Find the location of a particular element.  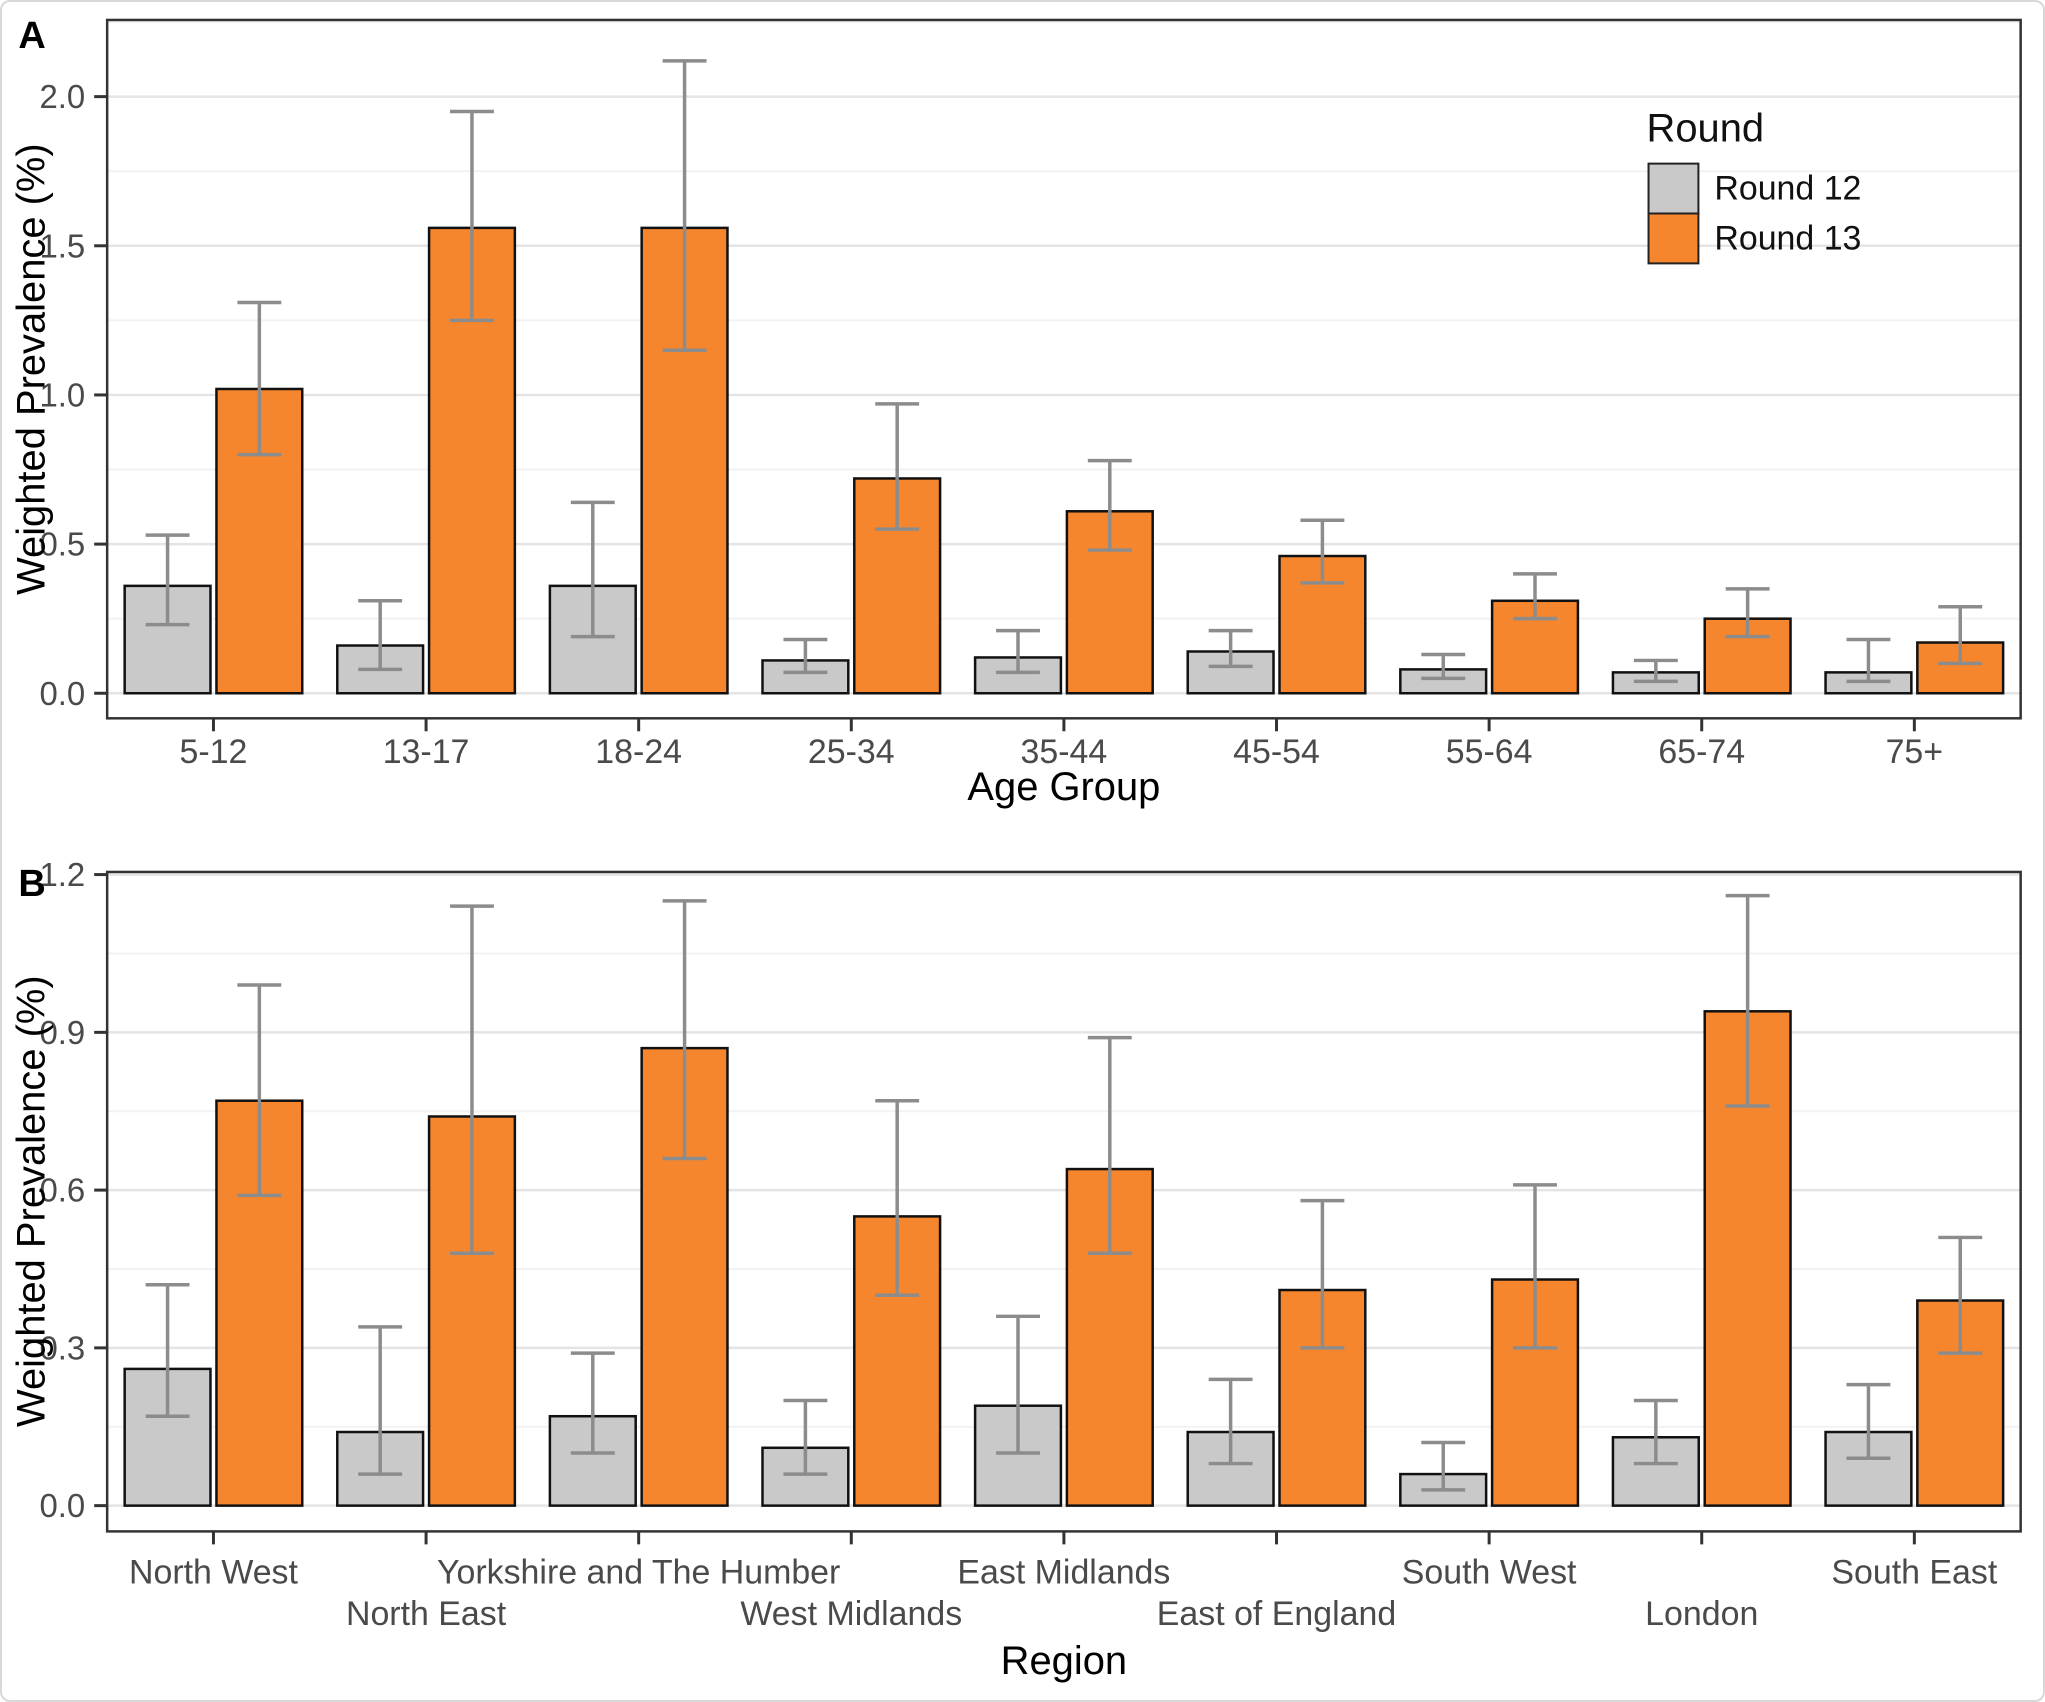

x-tick-label: North East is located at coordinates (426, 1614).